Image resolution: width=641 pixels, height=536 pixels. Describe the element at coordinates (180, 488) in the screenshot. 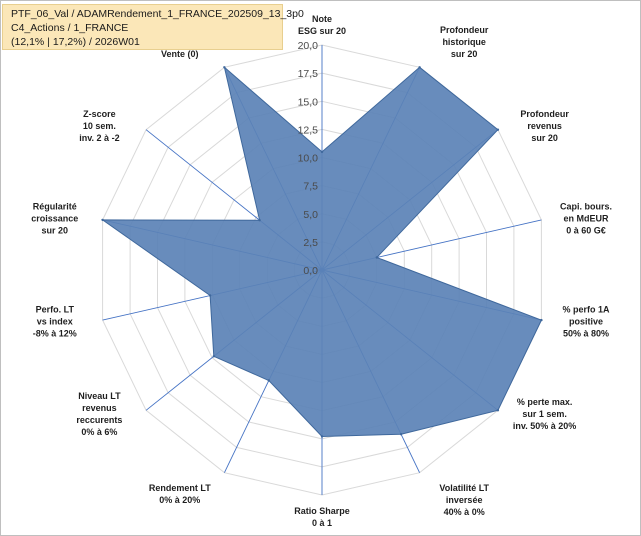

I see `axis-label-line: Rendement LT` at that location.